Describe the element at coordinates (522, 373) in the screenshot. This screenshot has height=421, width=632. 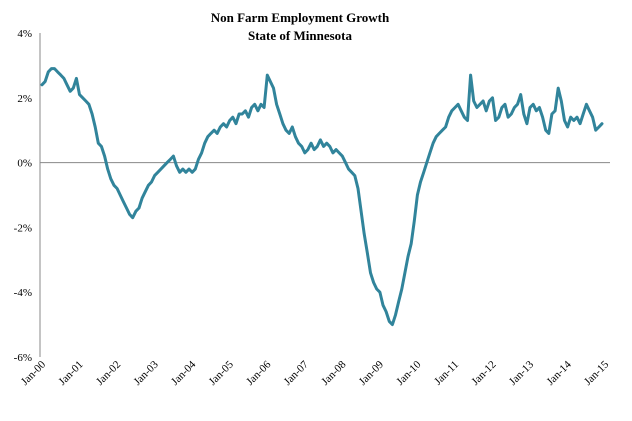
I see `x-tick-label: Jan-13` at that location.